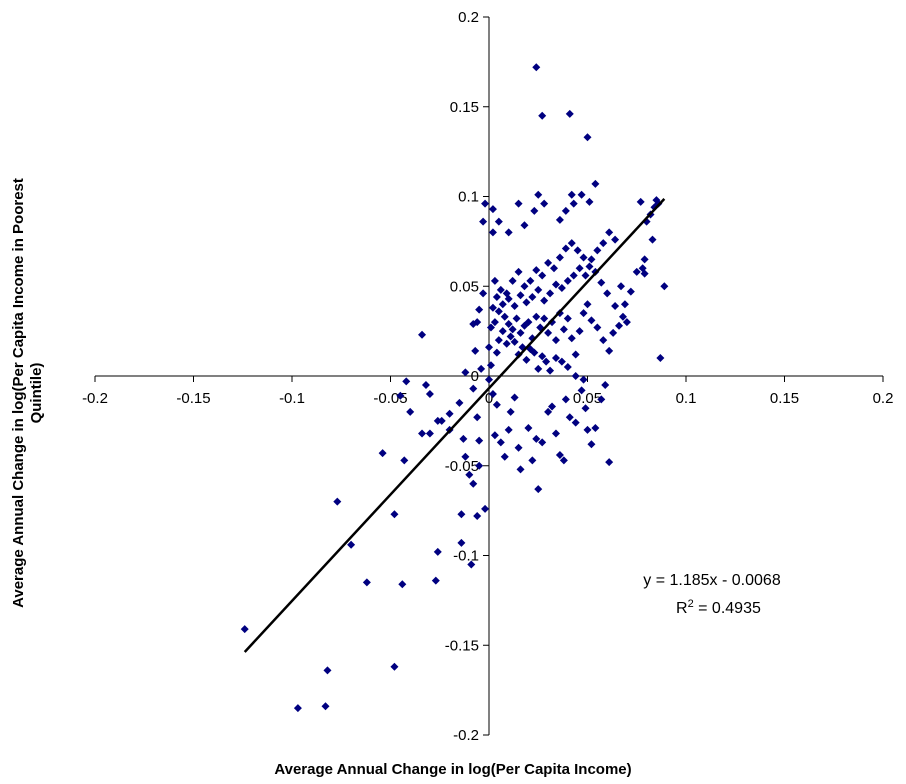 The image size is (906, 784). What do you see at coordinates (292, 398) in the screenshot?
I see `x-tick-label: -0.1` at bounding box center [292, 398].